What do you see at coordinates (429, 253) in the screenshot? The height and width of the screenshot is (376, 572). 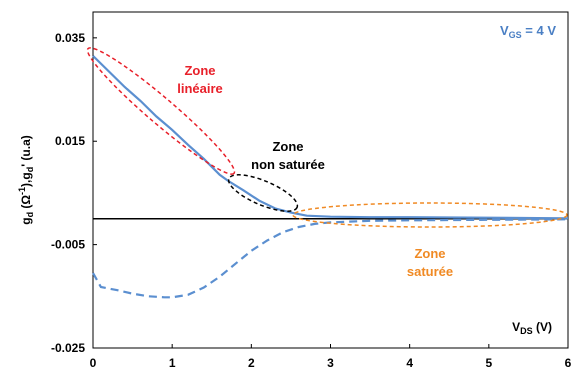 I see `zone-saturee-label-line1: Zone` at bounding box center [429, 253].